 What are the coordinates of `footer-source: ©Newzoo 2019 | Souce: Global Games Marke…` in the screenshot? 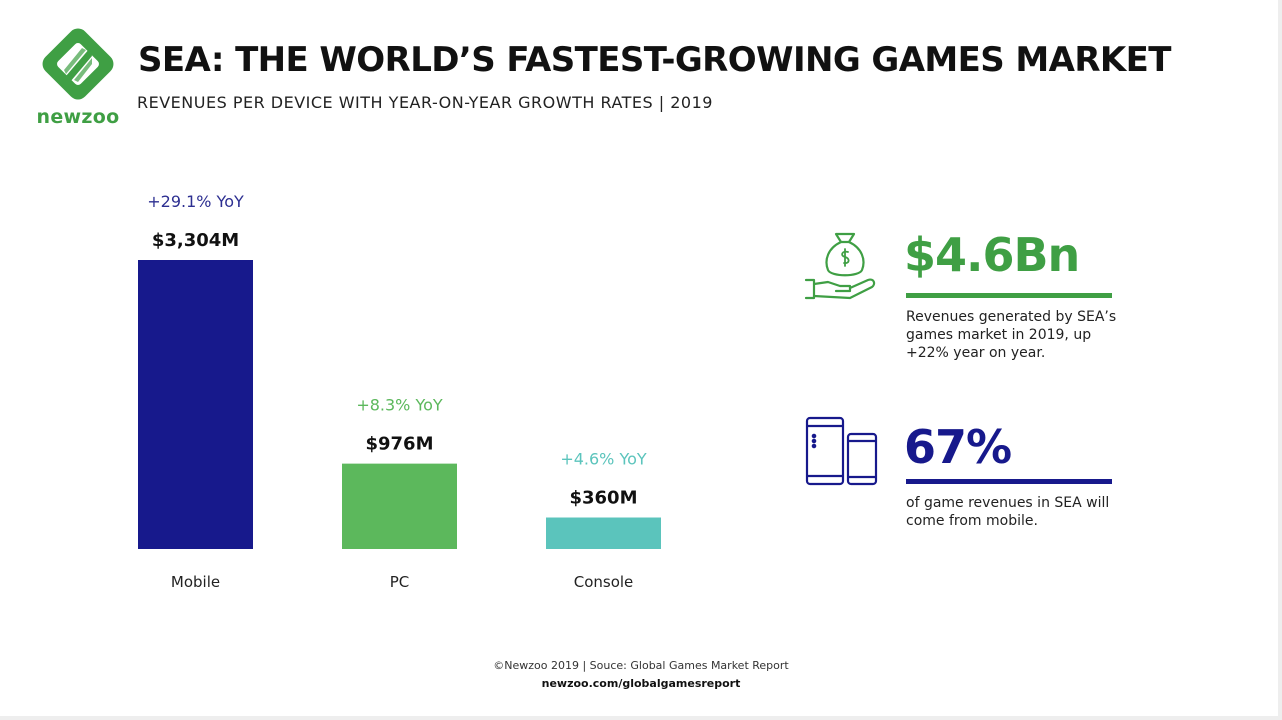 It's located at (641, 665).